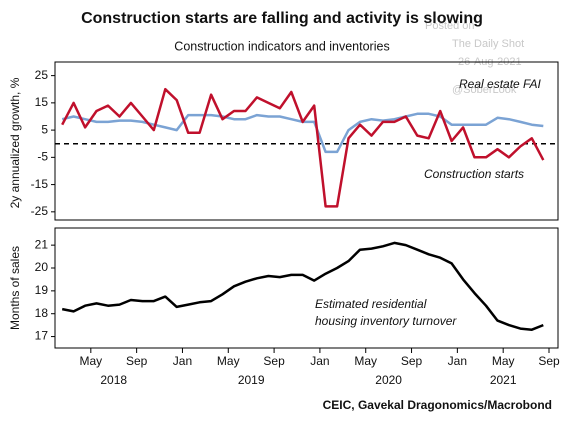 Image resolution: width=564 pixels, height=424 pixels. I want to click on chart-subtitle: Construction indicators and inventories, so click(281, 46).